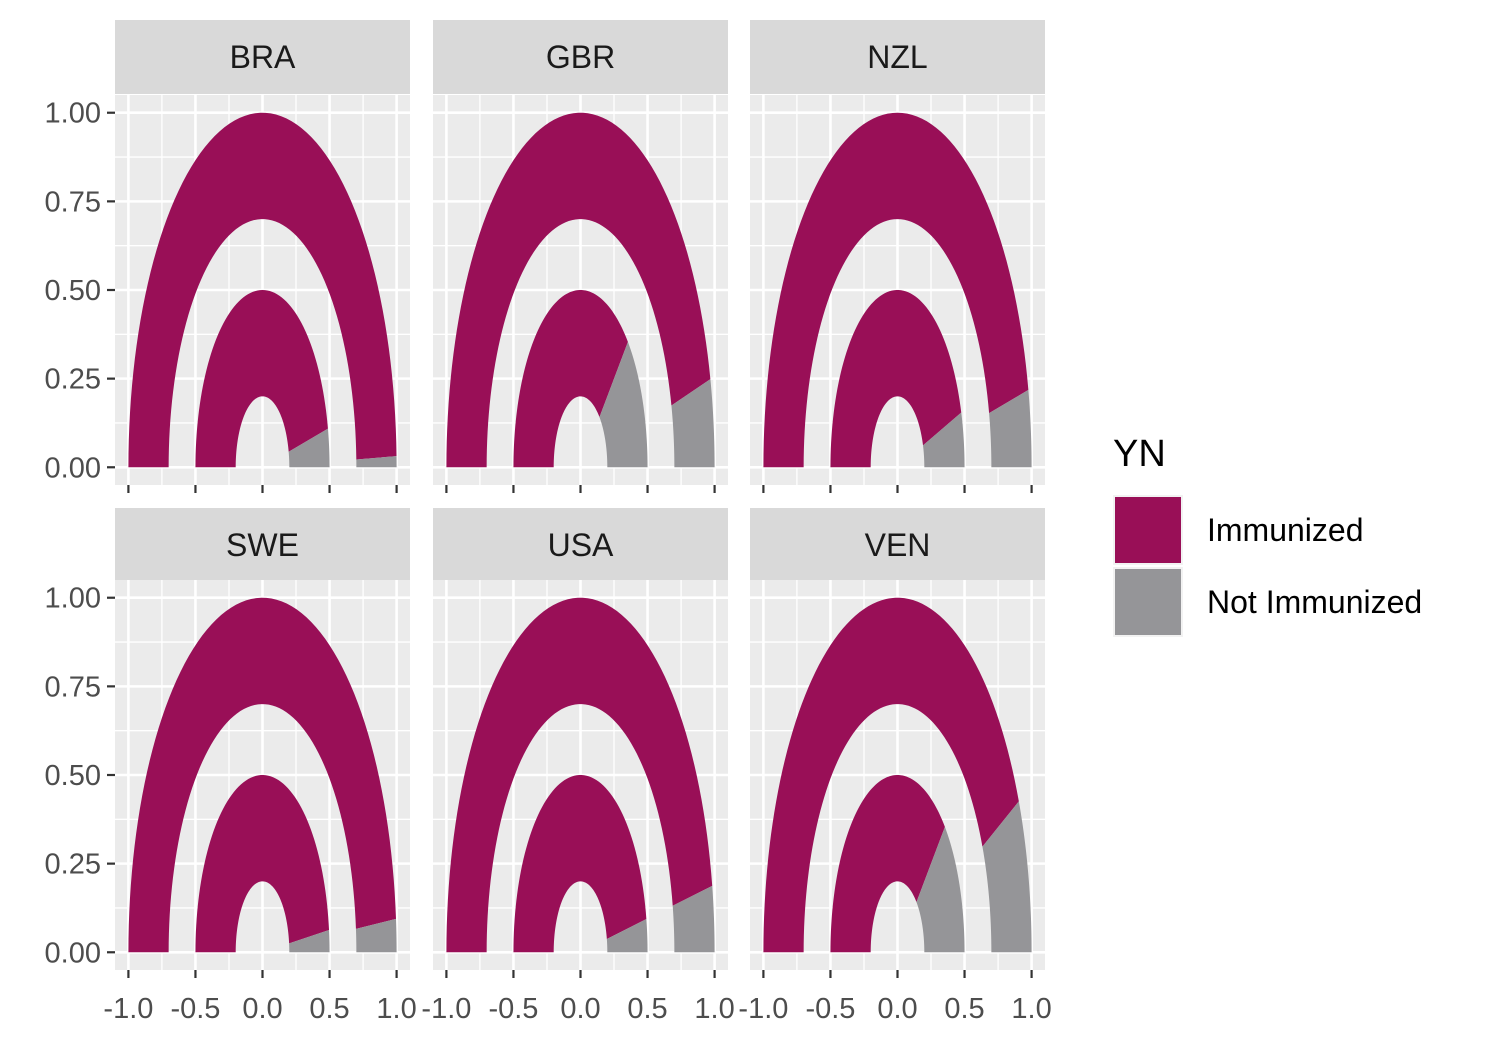 This screenshot has height=1050, width=1500. What do you see at coordinates (1139, 454) in the screenshot?
I see `legend-title: YN` at bounding box center [1139, 454].